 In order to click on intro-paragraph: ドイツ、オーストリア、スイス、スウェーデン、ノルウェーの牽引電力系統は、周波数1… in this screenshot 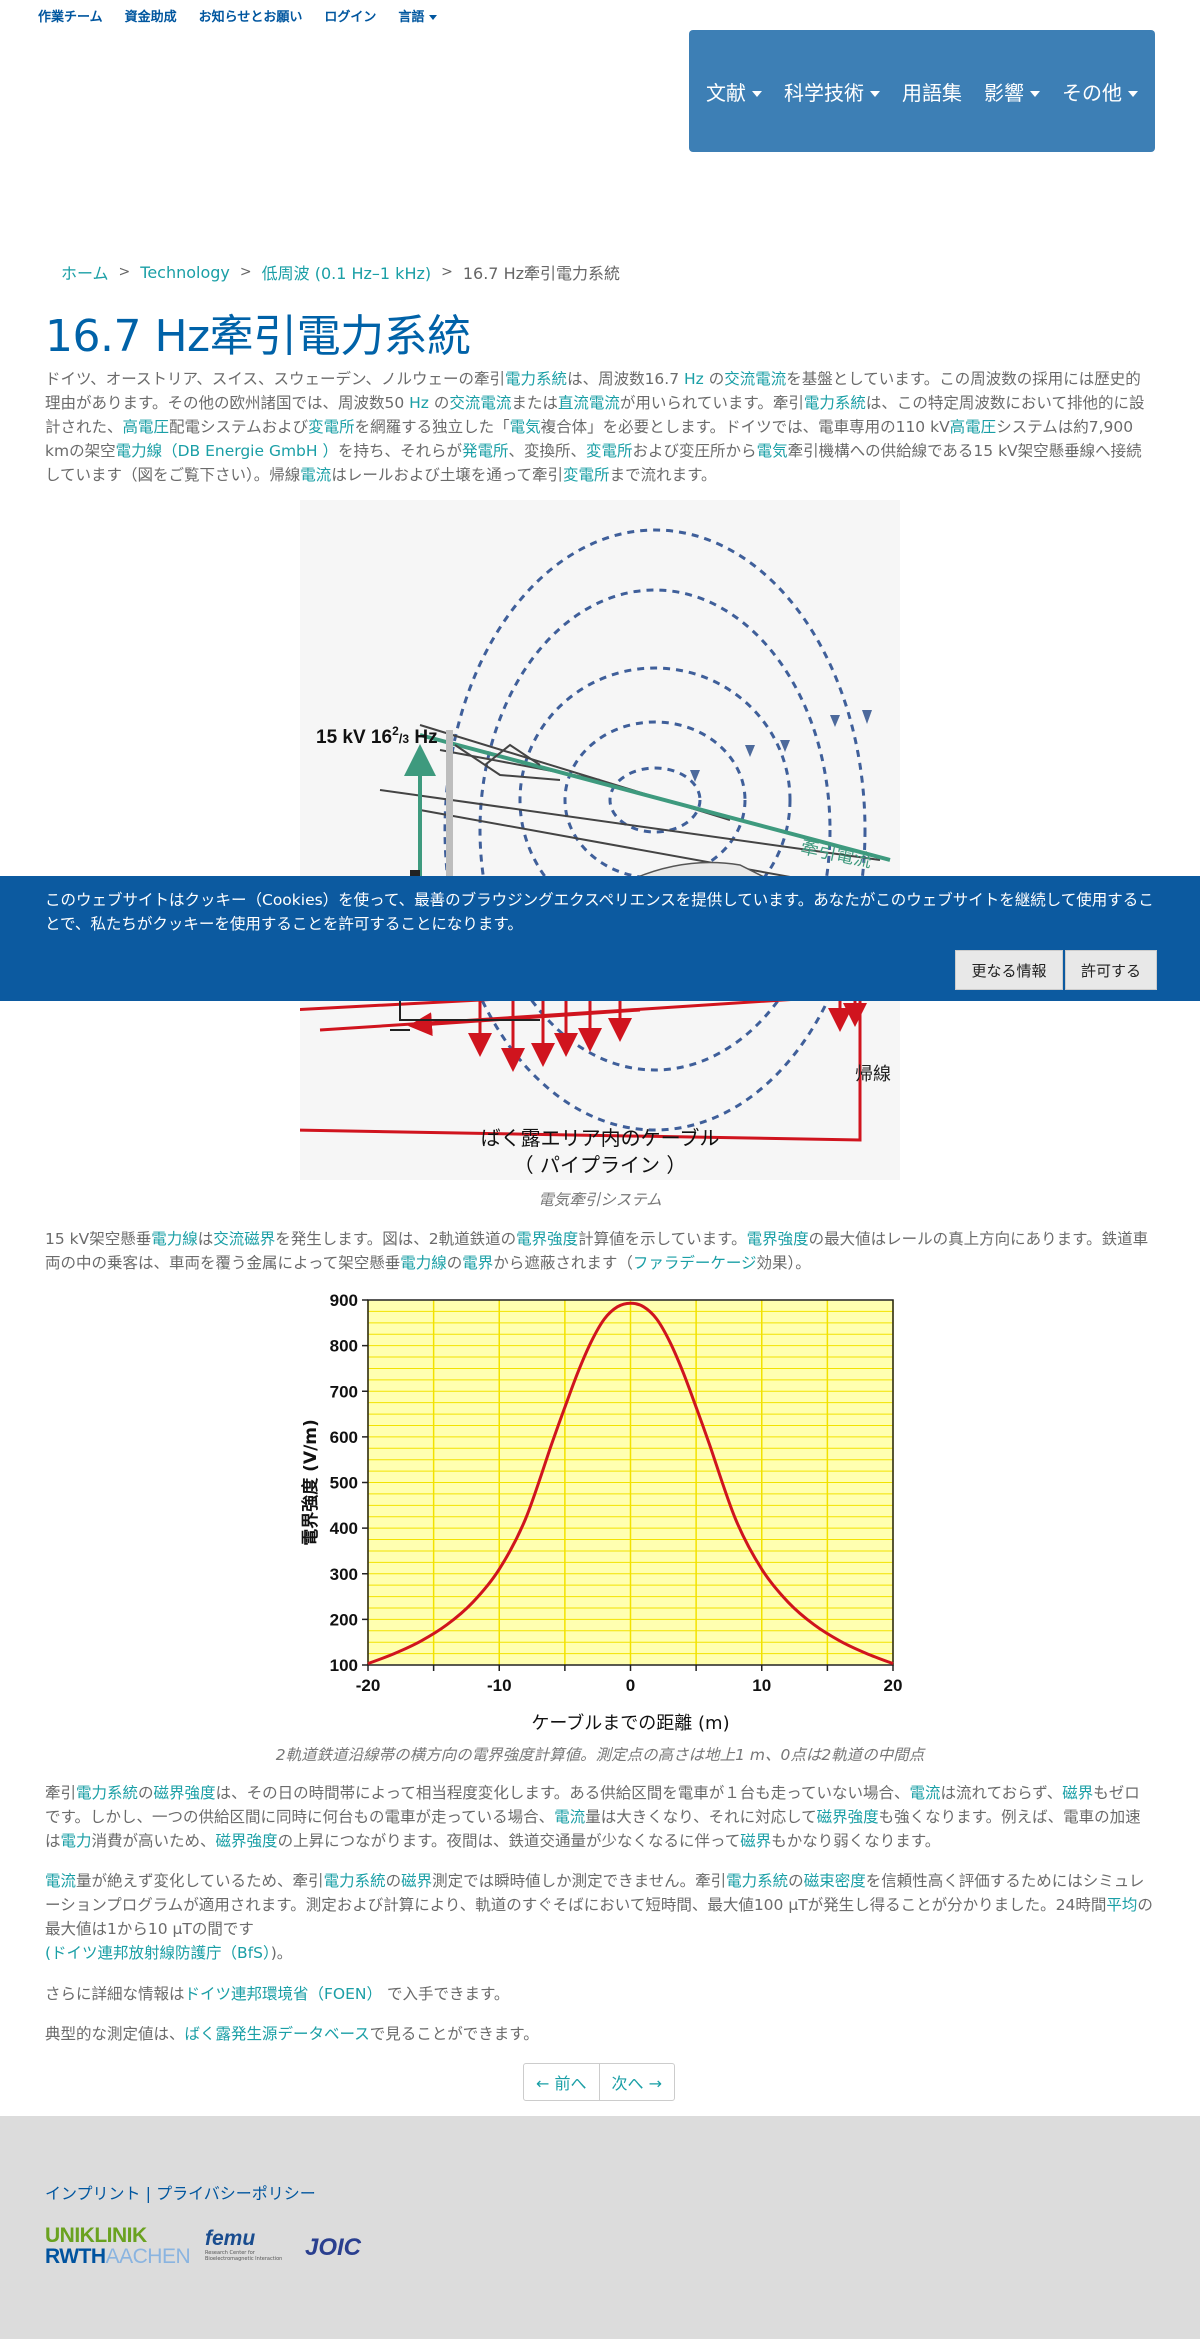, I will do `click(595, 427)`.